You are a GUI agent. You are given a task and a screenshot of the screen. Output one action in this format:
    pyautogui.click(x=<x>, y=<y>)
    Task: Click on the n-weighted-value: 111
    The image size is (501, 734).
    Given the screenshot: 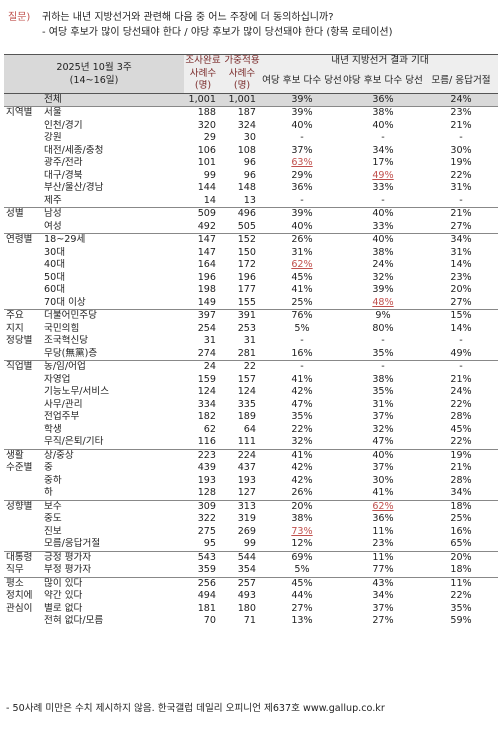 What is the action you would take?
    pyautogui.click(x=246, y=441)
    